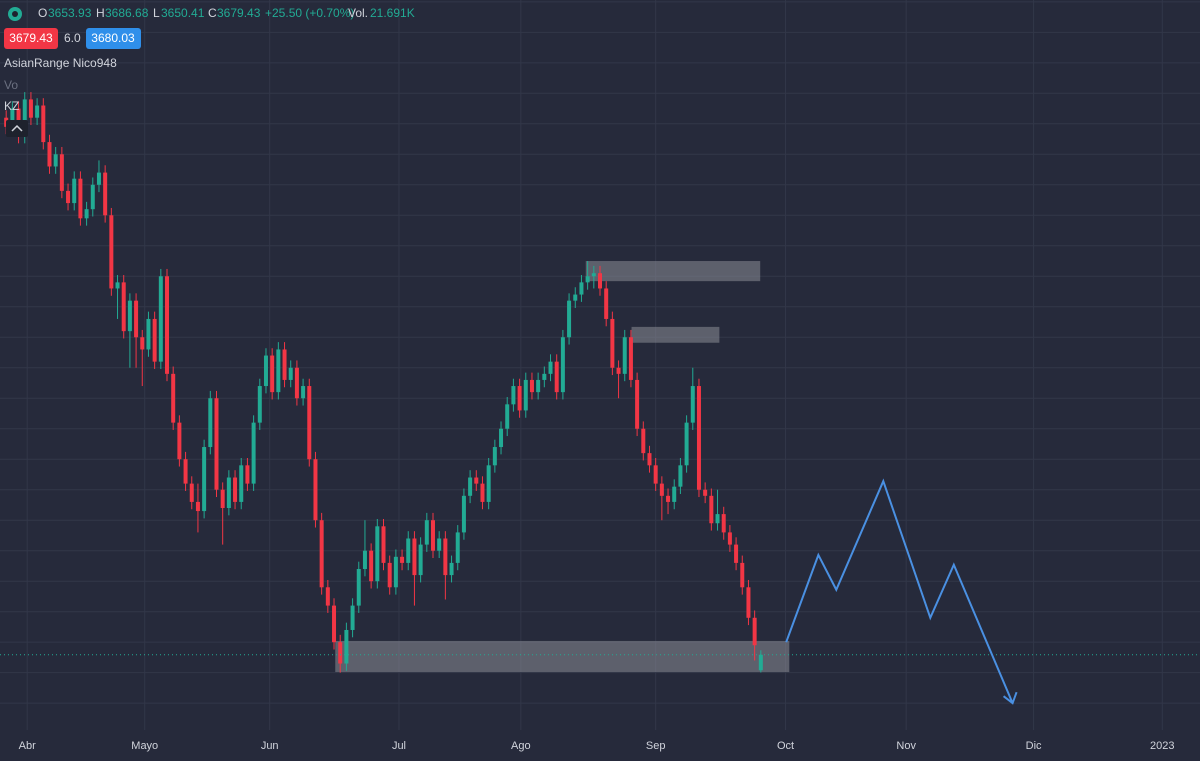  Describe the element at coordinates (70, 13) in the screenshot. I see `o-value: 3653.93` at that location.